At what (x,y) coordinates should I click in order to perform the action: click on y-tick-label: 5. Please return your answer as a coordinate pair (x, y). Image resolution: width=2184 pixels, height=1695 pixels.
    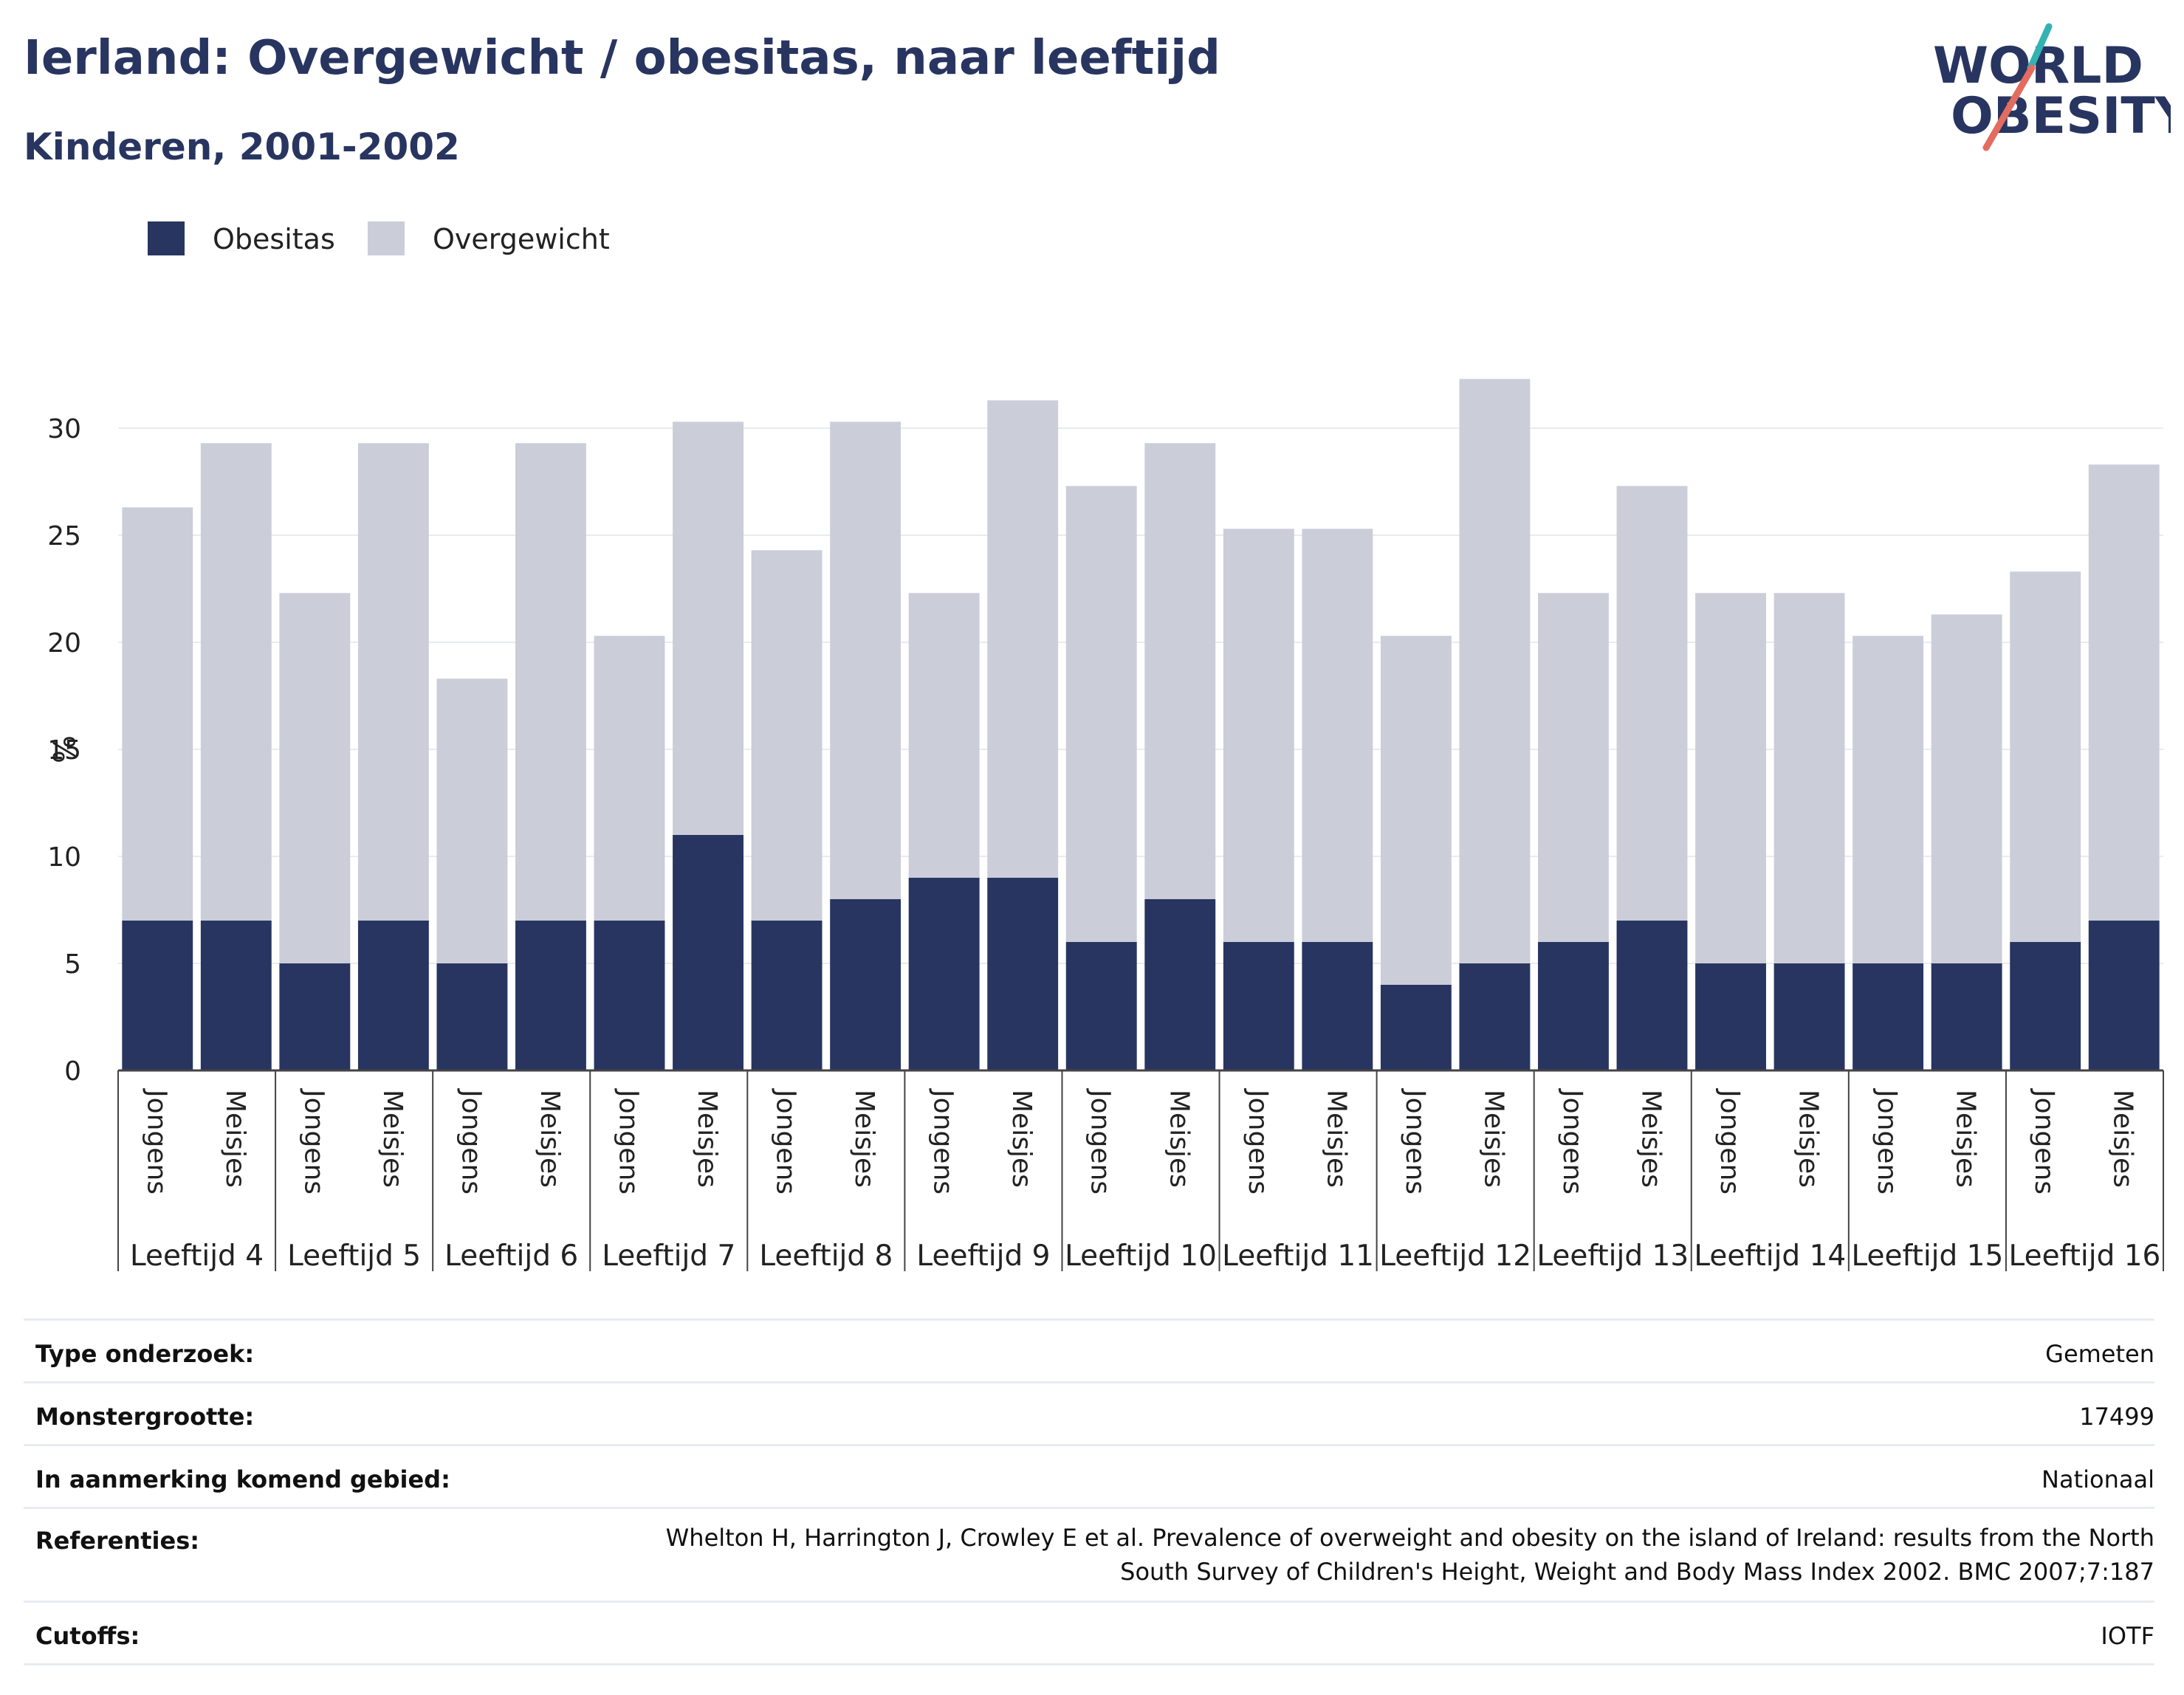
    Looking at the image, I should click on (73, 964).